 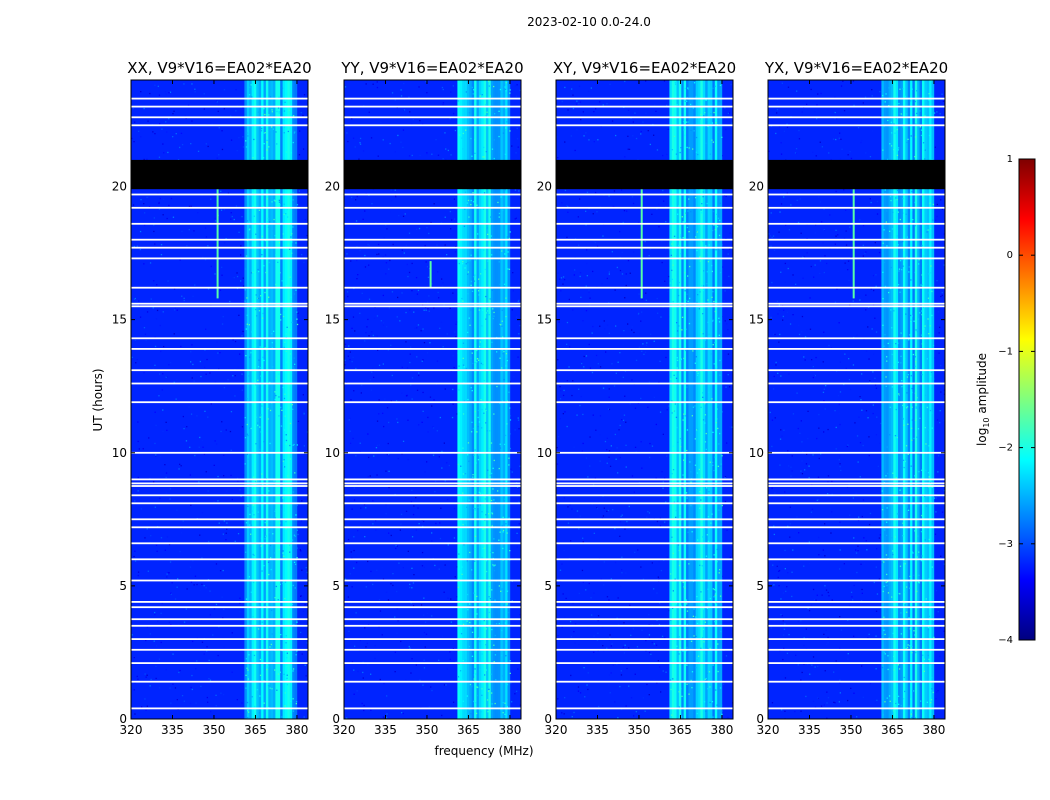 What do you see at coordinates (344, 730) in the screenshot?
I see `x-tick-label: 320` at bounding box center [344, 730].